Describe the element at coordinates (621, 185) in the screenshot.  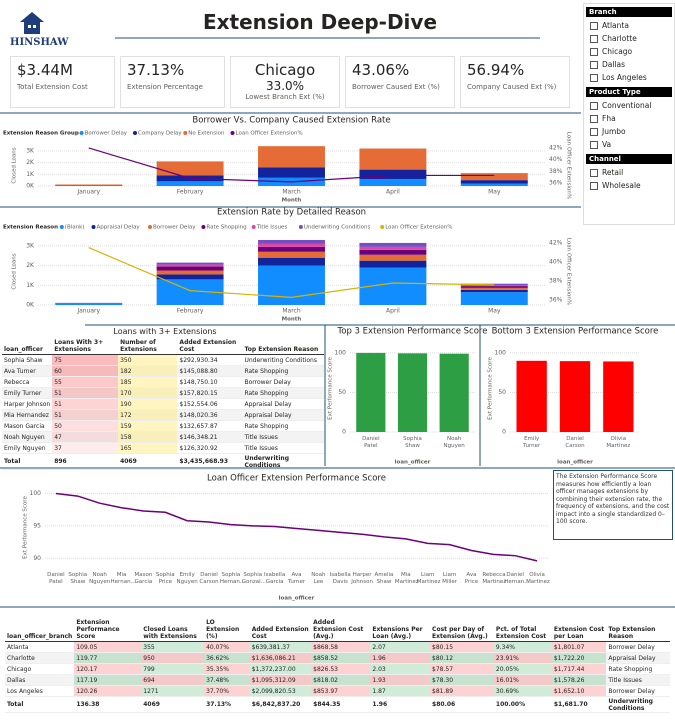
I see `slicer-label: Wholesale` at that location.